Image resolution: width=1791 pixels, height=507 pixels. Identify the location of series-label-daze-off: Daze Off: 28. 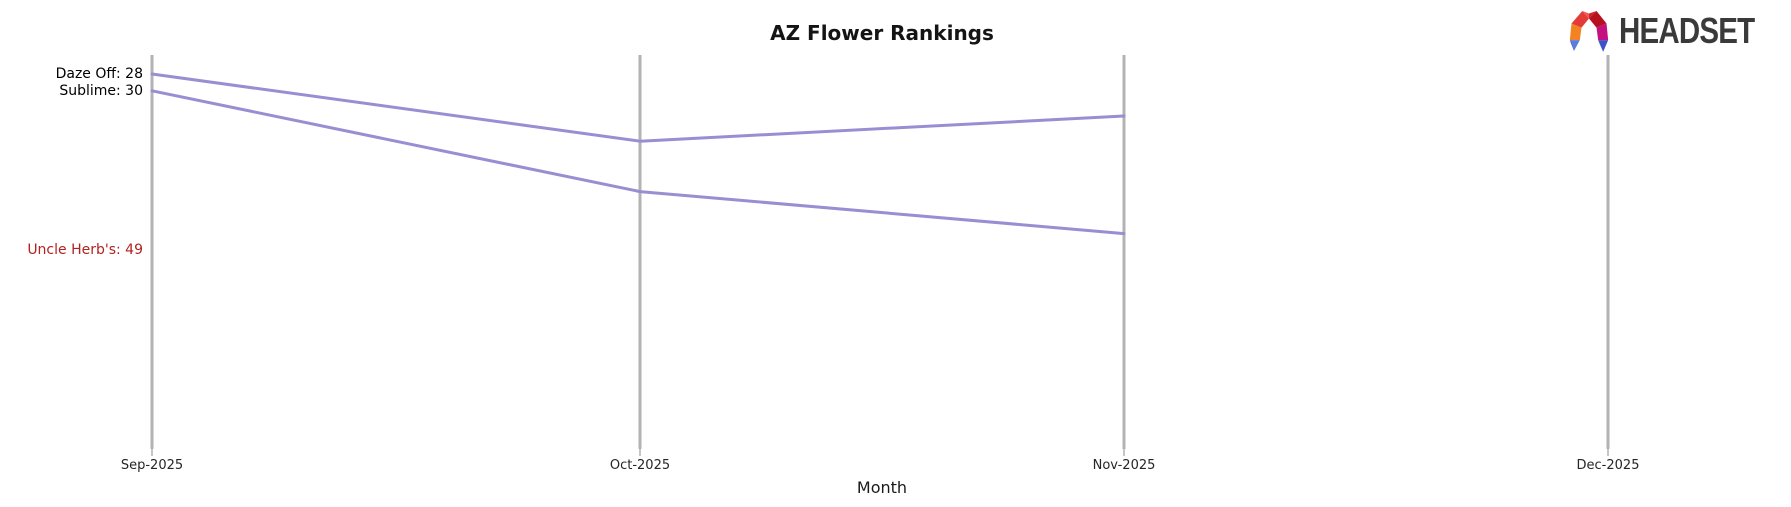
(99, 74).